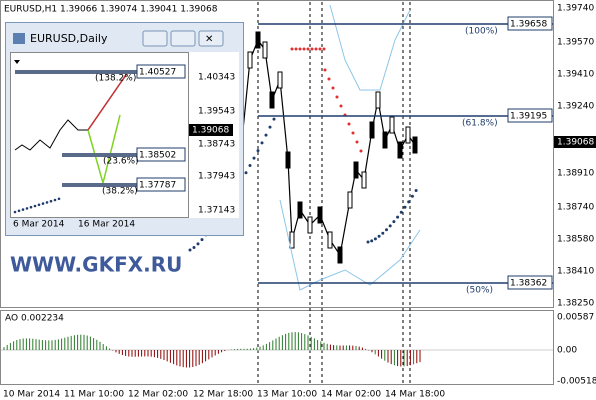 The image size is (596, 400). What do you see at coordinates (350, 245) in the screenshot?
I see `band-lower` at bounding box center [350, 245].